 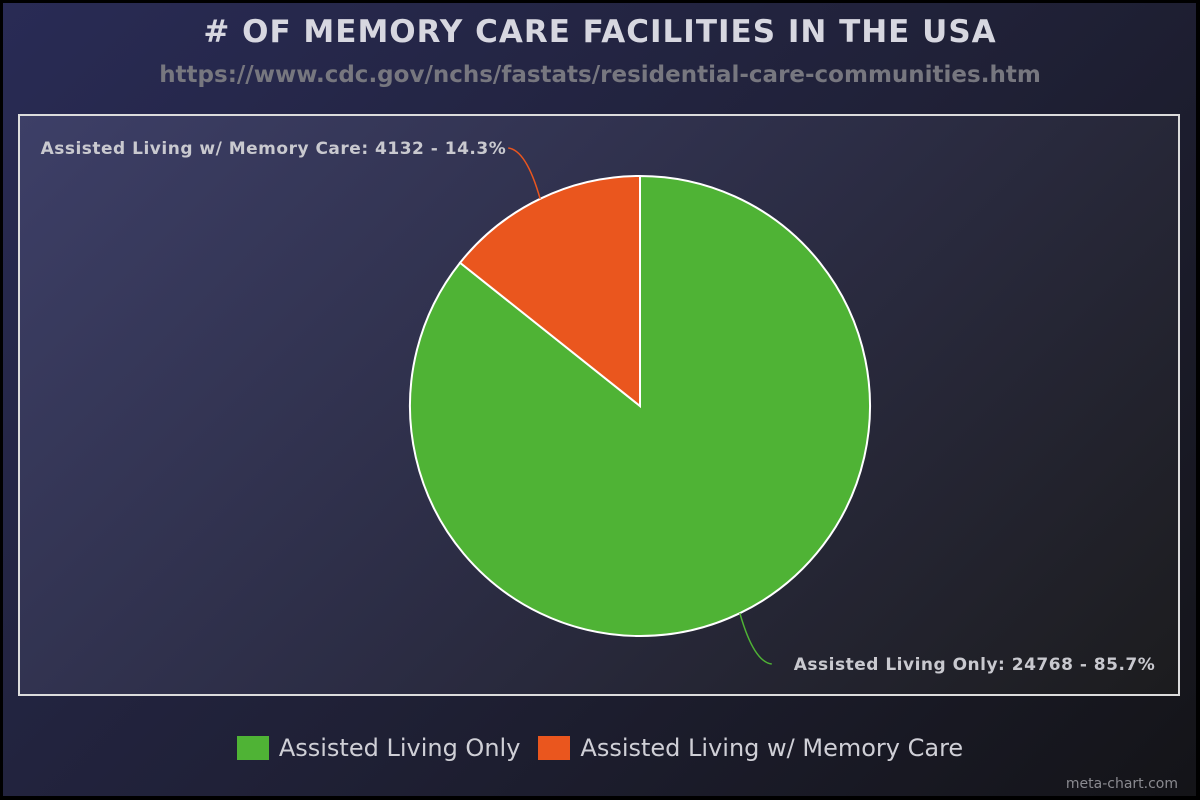 I want to click on legend-label-assisted-living-only: Assisted Living Only, so click(x=399, y=748).